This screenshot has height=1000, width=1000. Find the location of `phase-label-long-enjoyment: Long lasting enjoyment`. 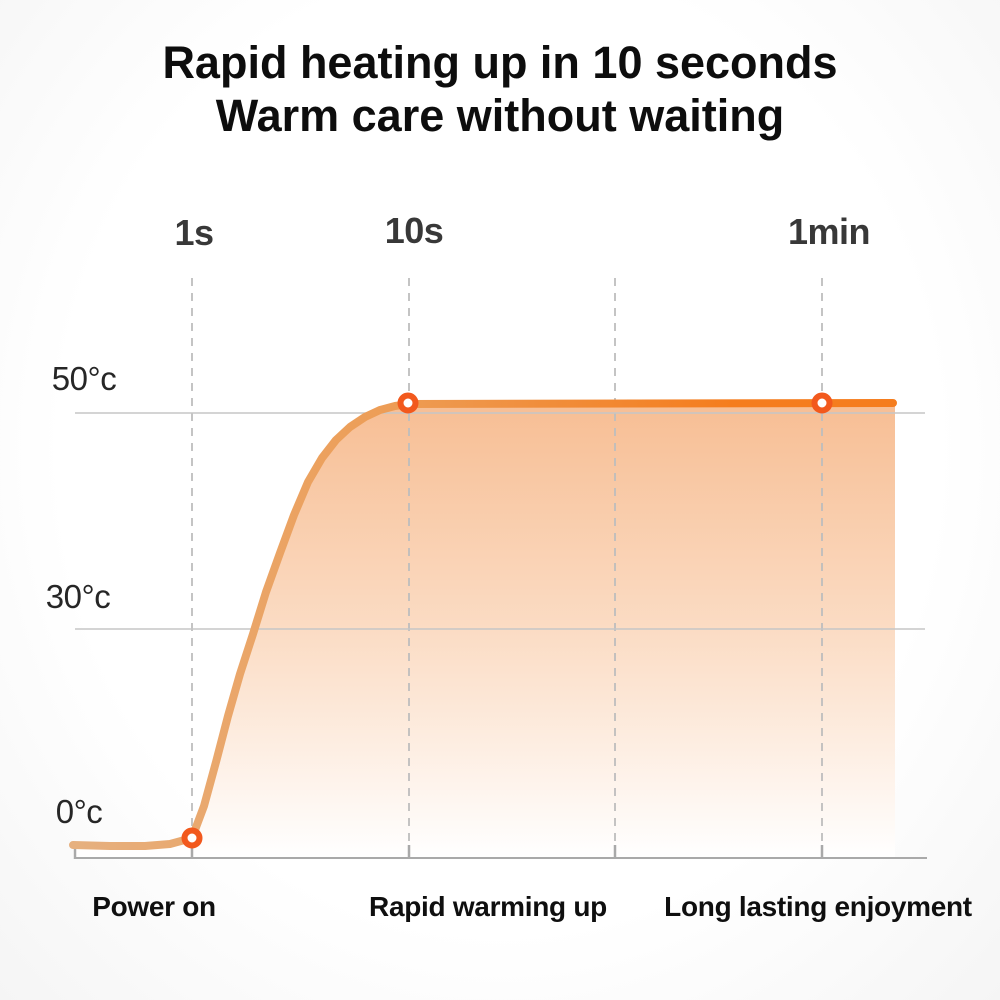

phase-label-long-enjoyment: Long lasting enjoyment is located at coordinates (818, 906).